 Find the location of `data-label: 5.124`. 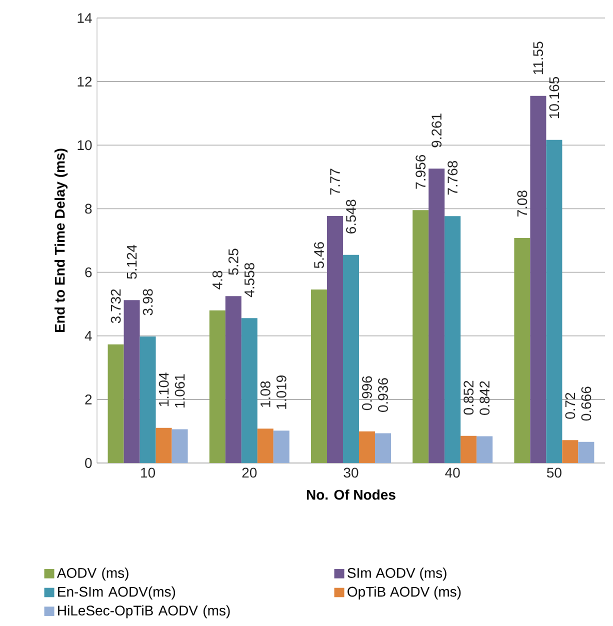

data-label: 5.124 is located at coordinates (131, 261).